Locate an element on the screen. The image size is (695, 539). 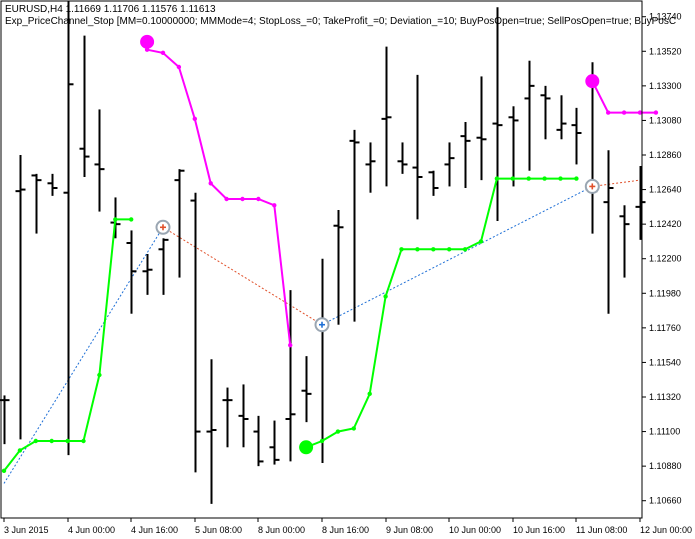
time-tick-label: 12 Jun 00:00 is located at coordinates (666, 530).